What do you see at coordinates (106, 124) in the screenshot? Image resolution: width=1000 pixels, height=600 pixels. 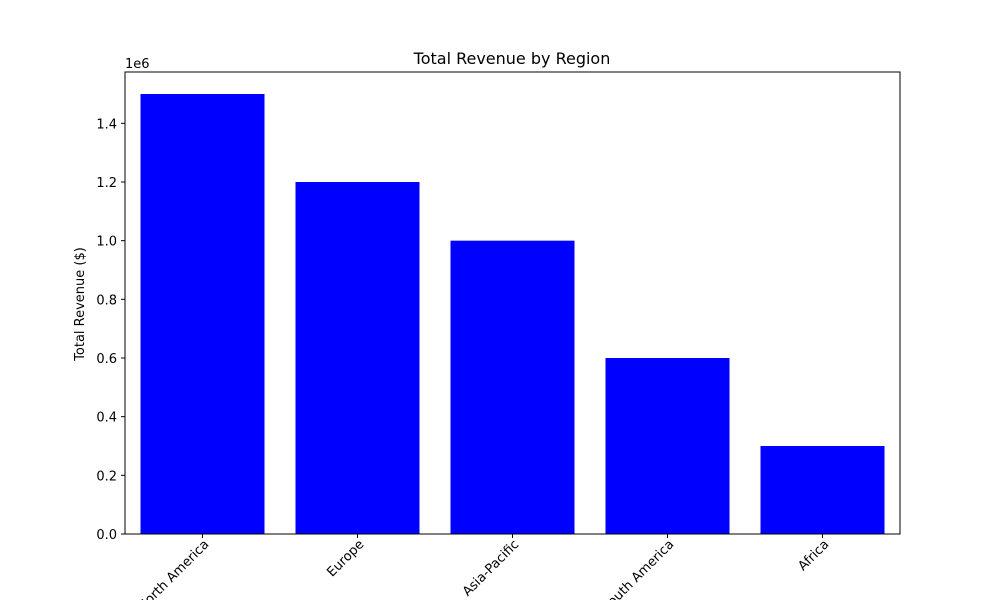 I see `y-tick-label: 1.4` at bounding box center [106, 124].